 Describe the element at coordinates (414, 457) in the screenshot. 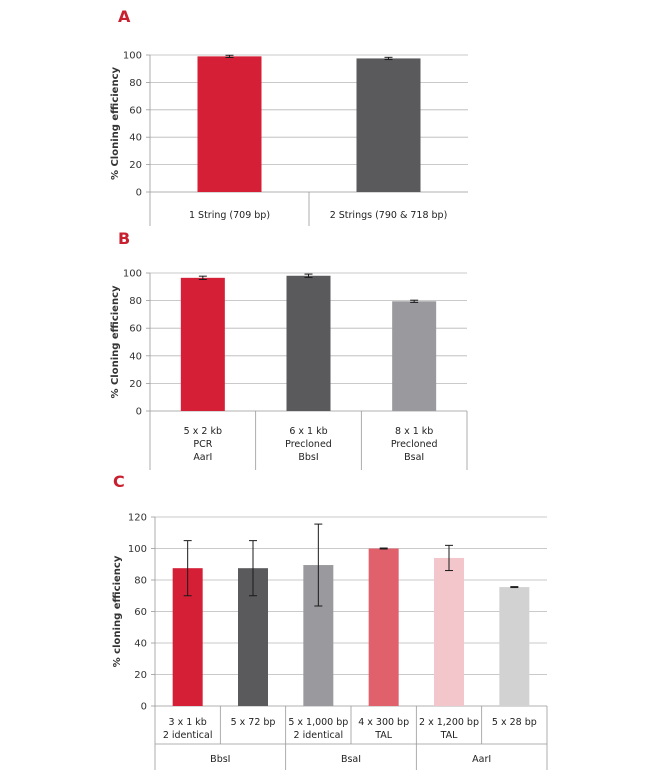

I see `x-tick-label: BsaI` at that location.